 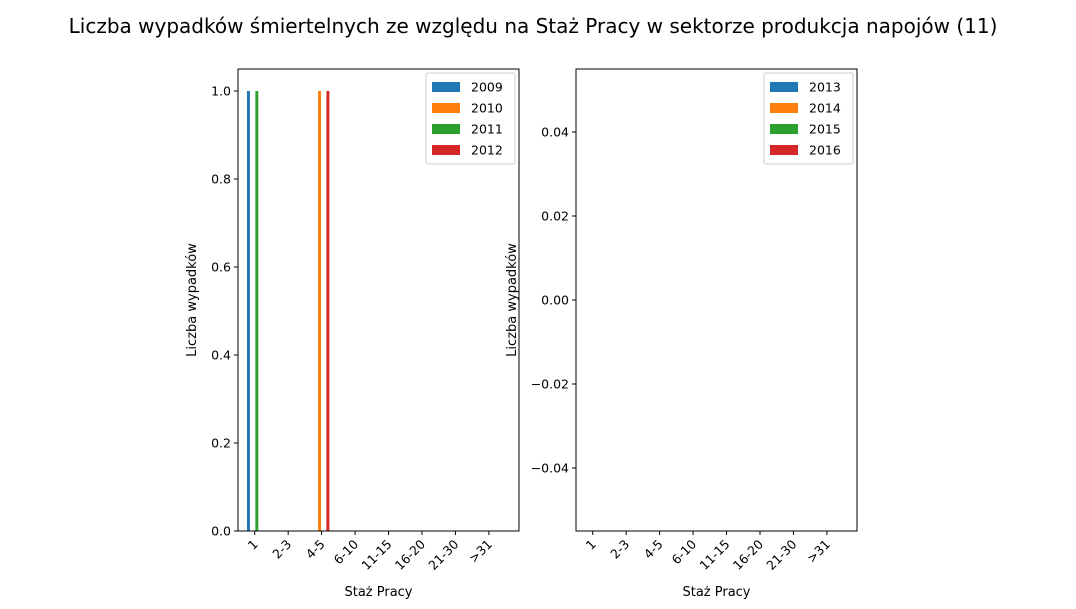 What do you see at coordinates (221, 91) in the screenshot?
I see `y-tick-label: 1.0` at bounding box center [221, 91].